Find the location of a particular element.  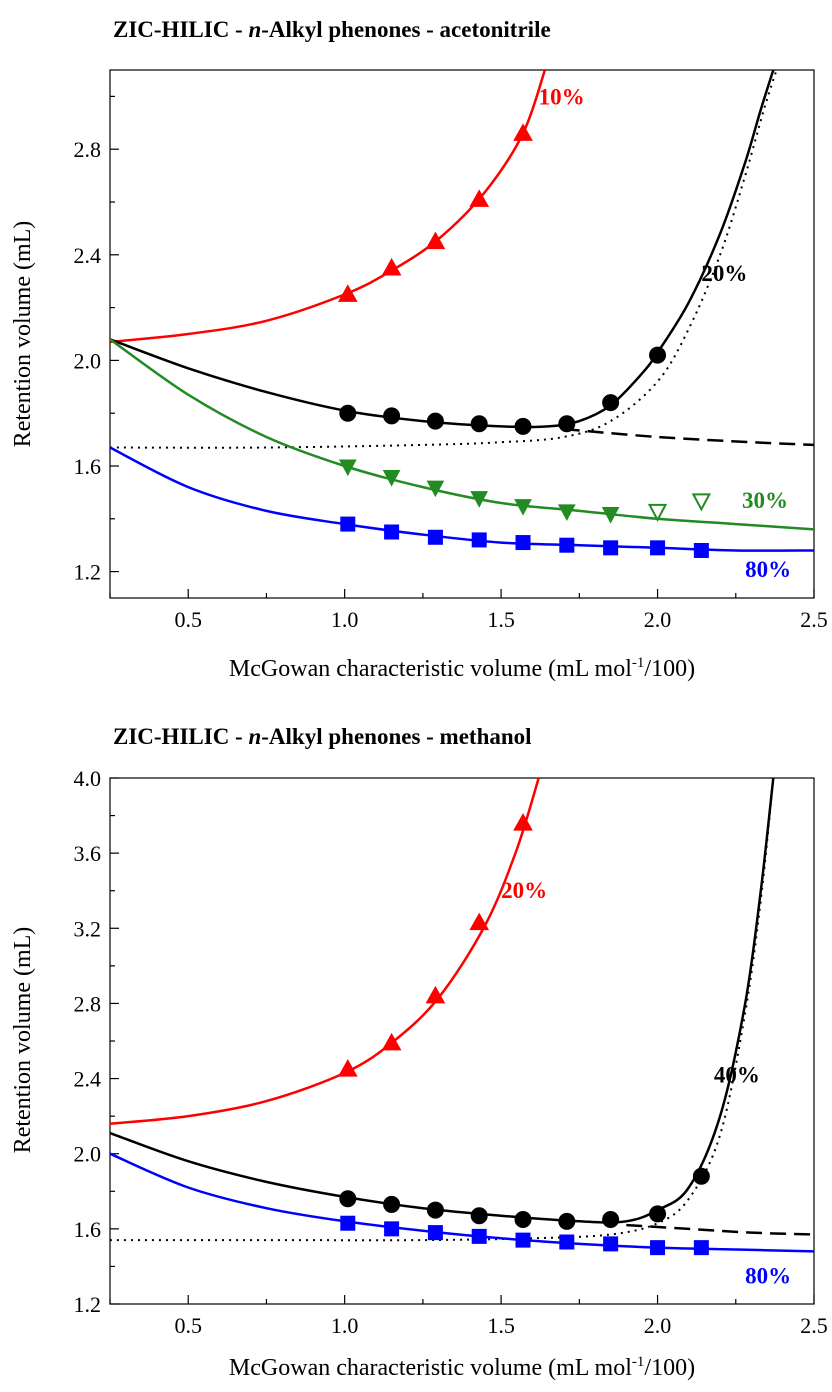

series-label: 40% is located at coordinates (737, 1074).